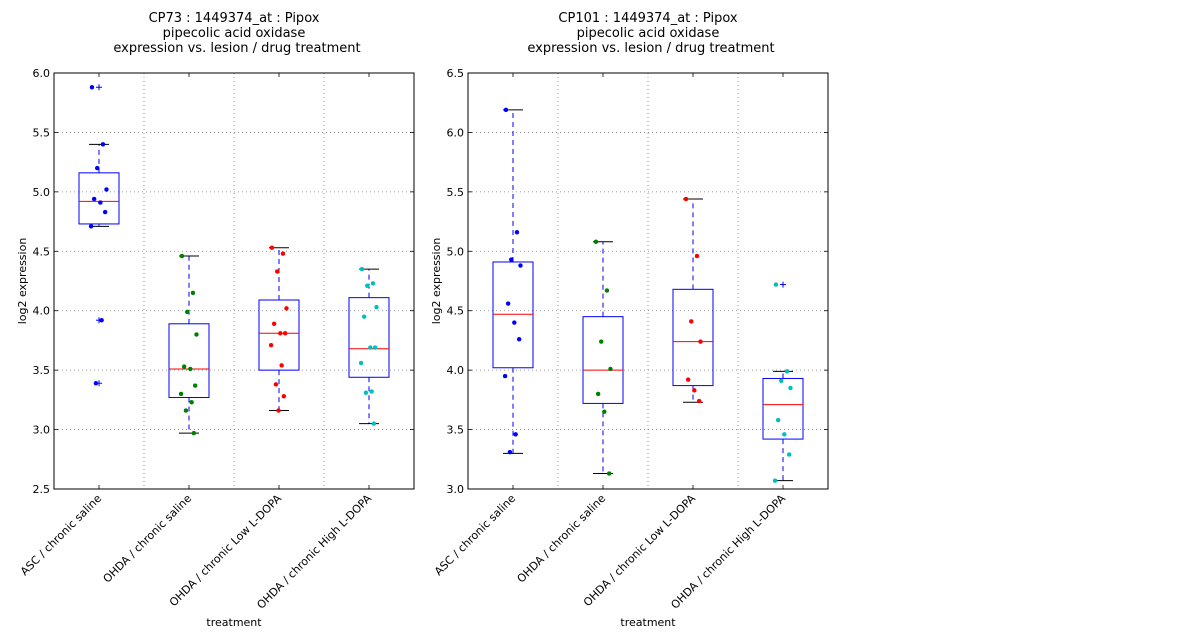 Image resolution: width=1200 pixels, height=640 pixels. Describe the element at coordinates (234, 33) in the screenshot. I see `left-plot-title-line-2: pipecolic acid oxidase` at that location.